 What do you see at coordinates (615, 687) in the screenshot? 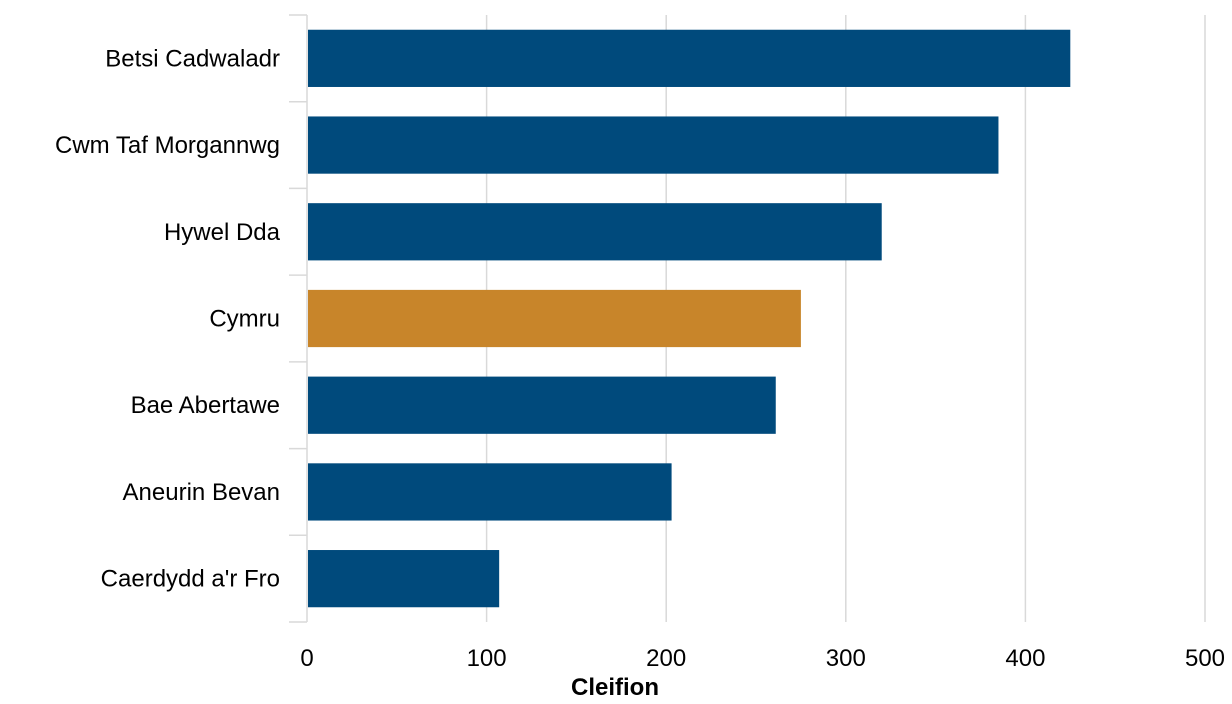
I see `x-axis-title: Cleifion` at bounding box center [615, 687].